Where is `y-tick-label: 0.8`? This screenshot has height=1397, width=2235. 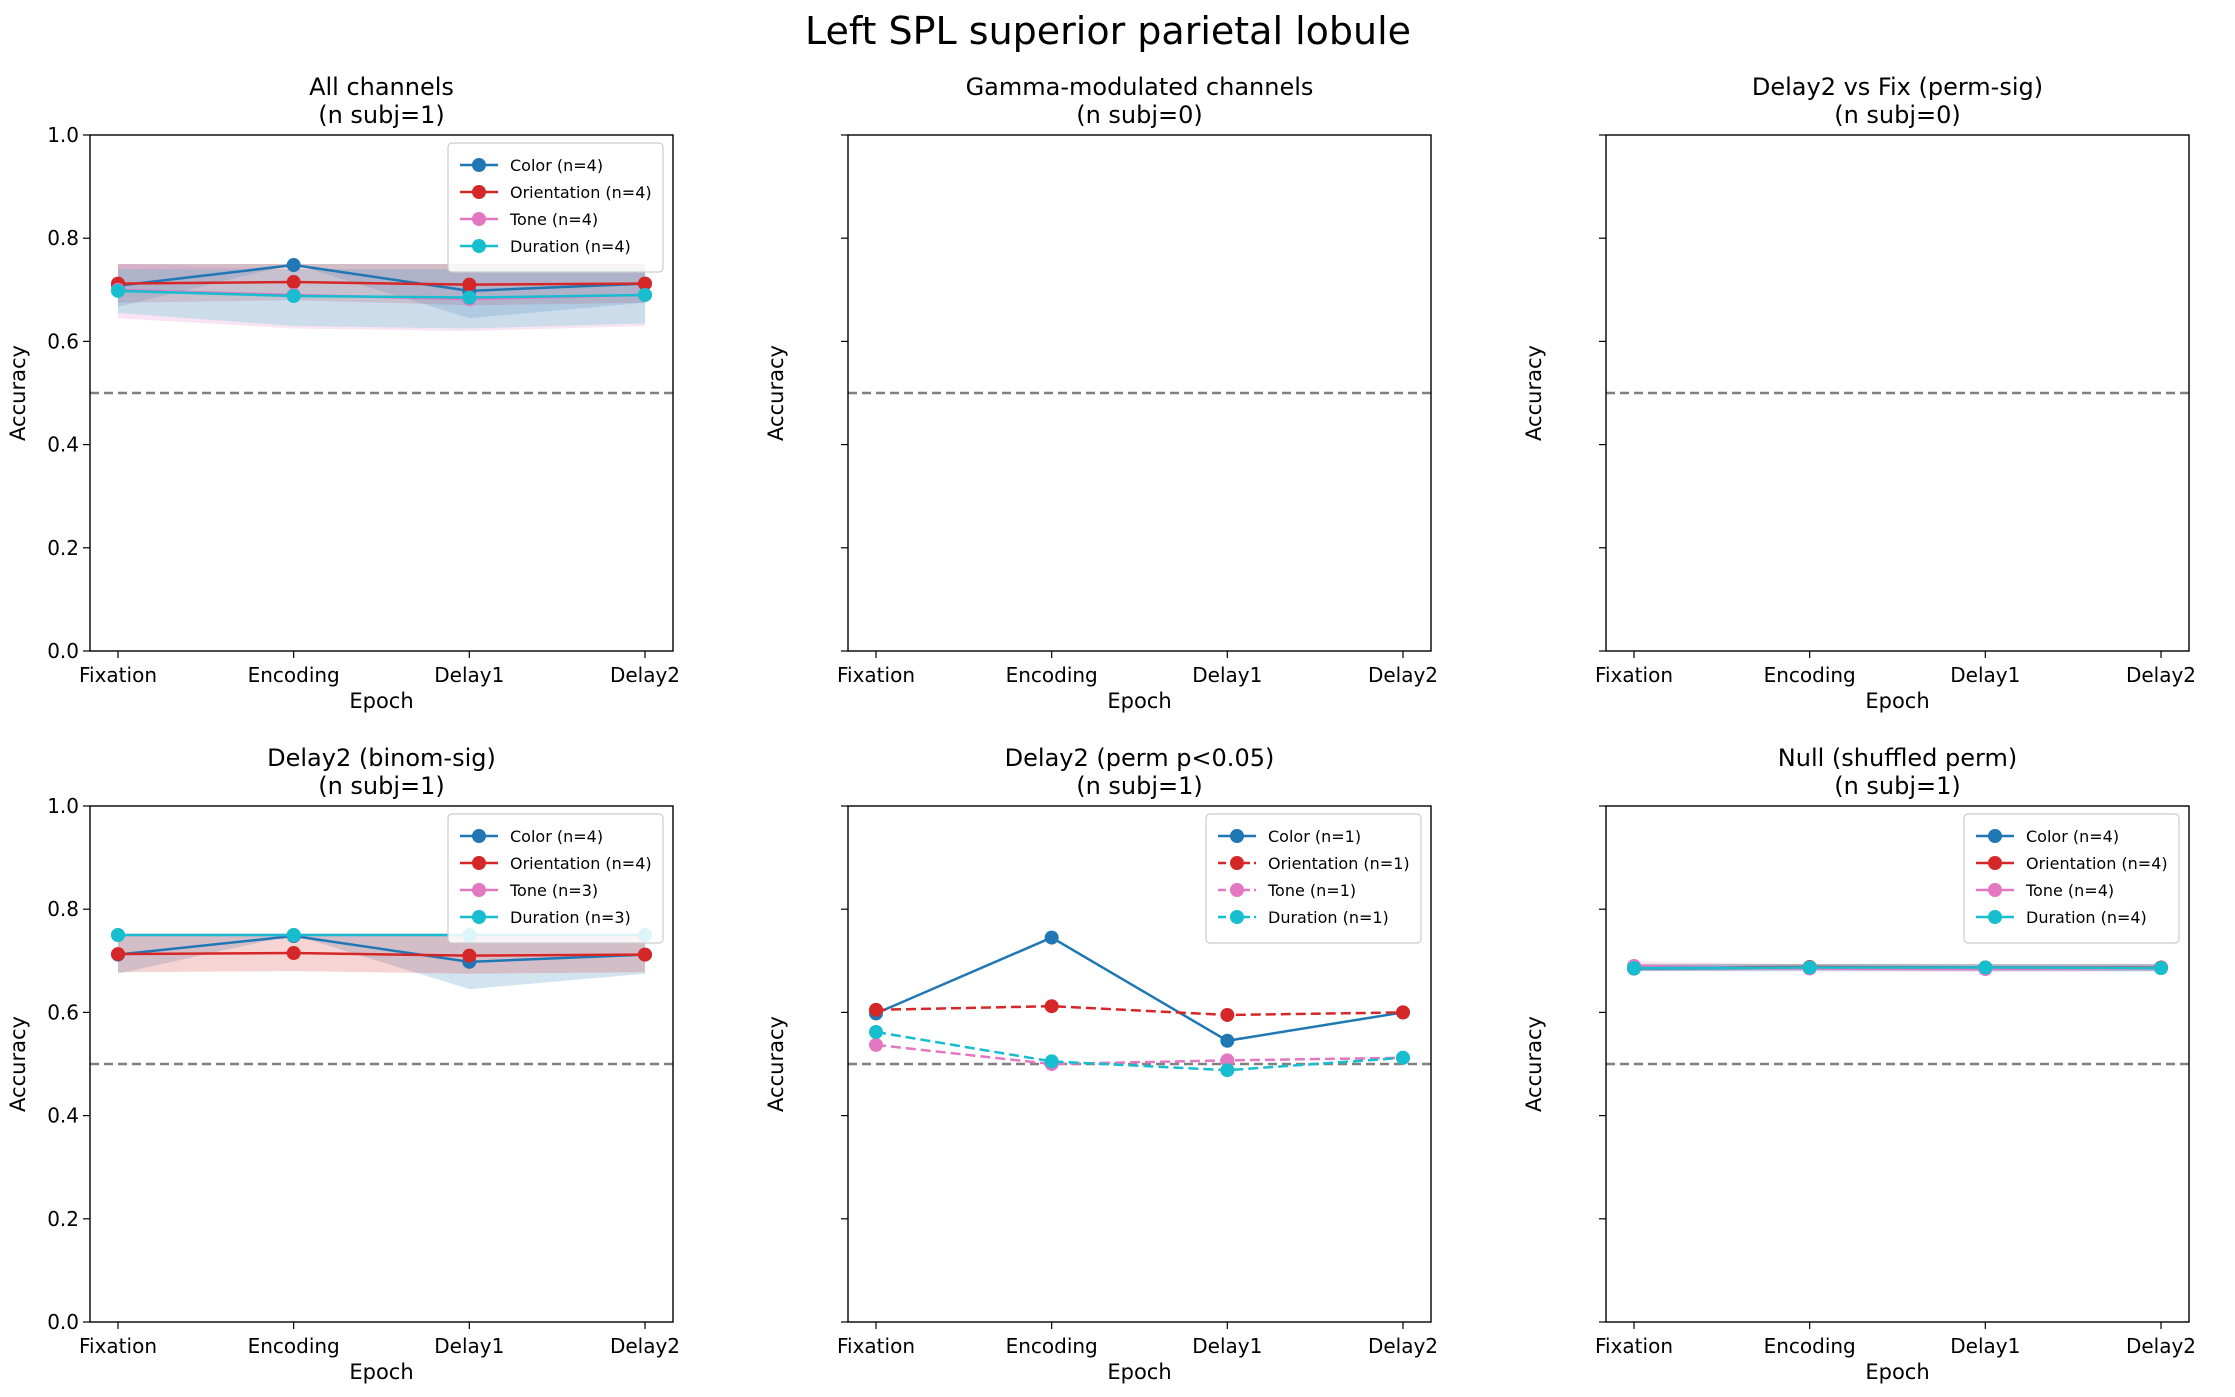
y-tick-label: 0.8 is located at coordinates (63, 909).